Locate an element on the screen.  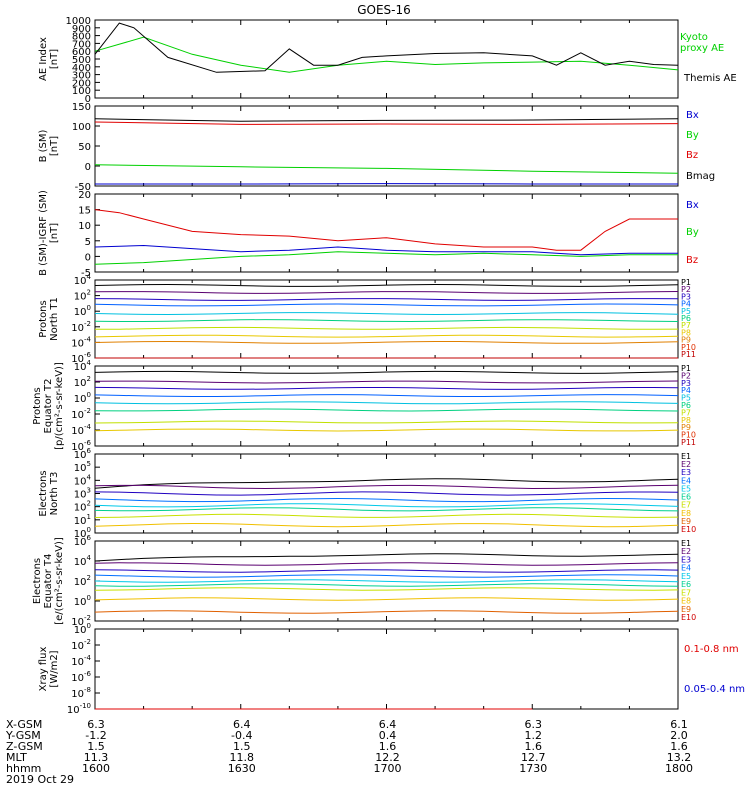
footer-value: 1600 is located at coordinates (96, 769).